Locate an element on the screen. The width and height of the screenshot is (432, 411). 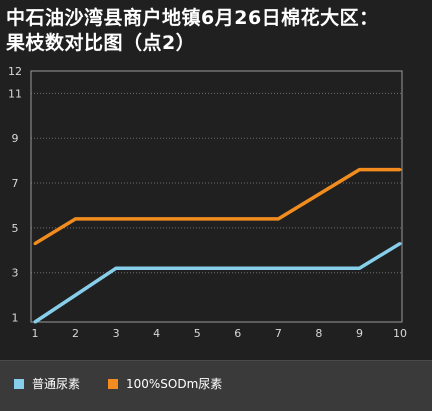
x-tick-label: 5 is located at coordinates (197, 333).